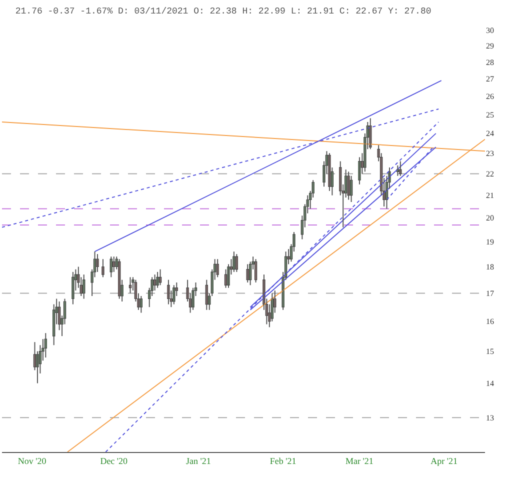 The image size is (513, 480). I want to click on y-tick-label: 21, so click(490, 195).